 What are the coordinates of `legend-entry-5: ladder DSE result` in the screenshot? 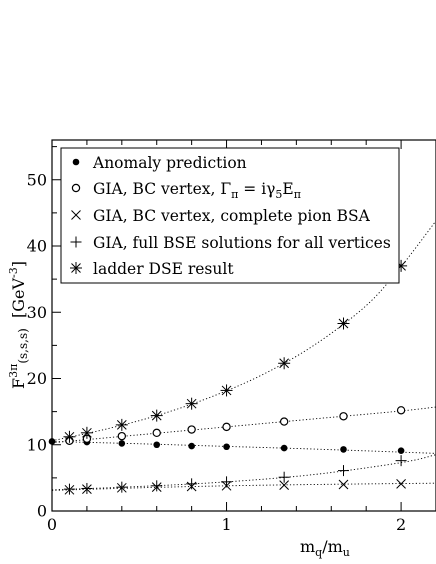 It's located at (163, 269).